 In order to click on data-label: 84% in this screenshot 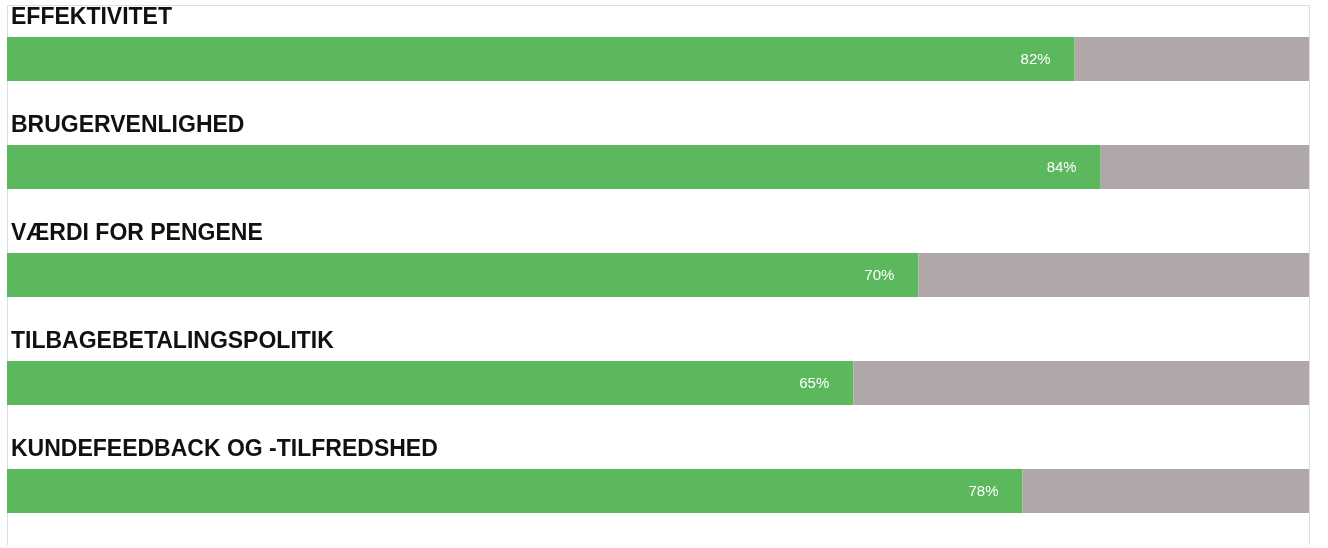, I will do `click(1061, 166)`.